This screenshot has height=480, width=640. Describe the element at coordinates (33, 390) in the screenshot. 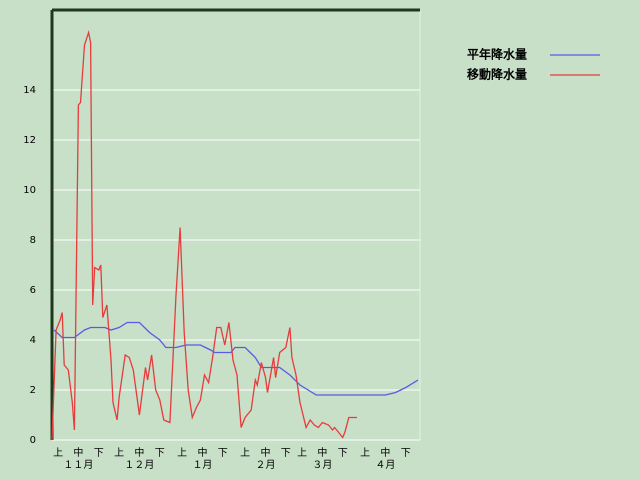

I see `y-tick-label: 2` at that location.